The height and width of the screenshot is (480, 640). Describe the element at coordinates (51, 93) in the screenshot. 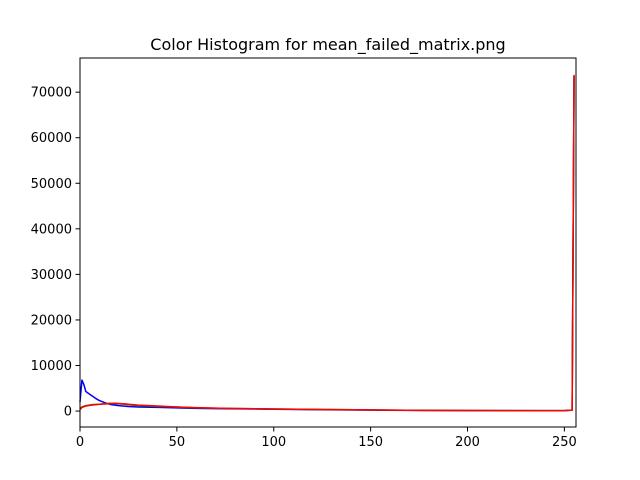

I see `y-tick-label: 70000` at that location.